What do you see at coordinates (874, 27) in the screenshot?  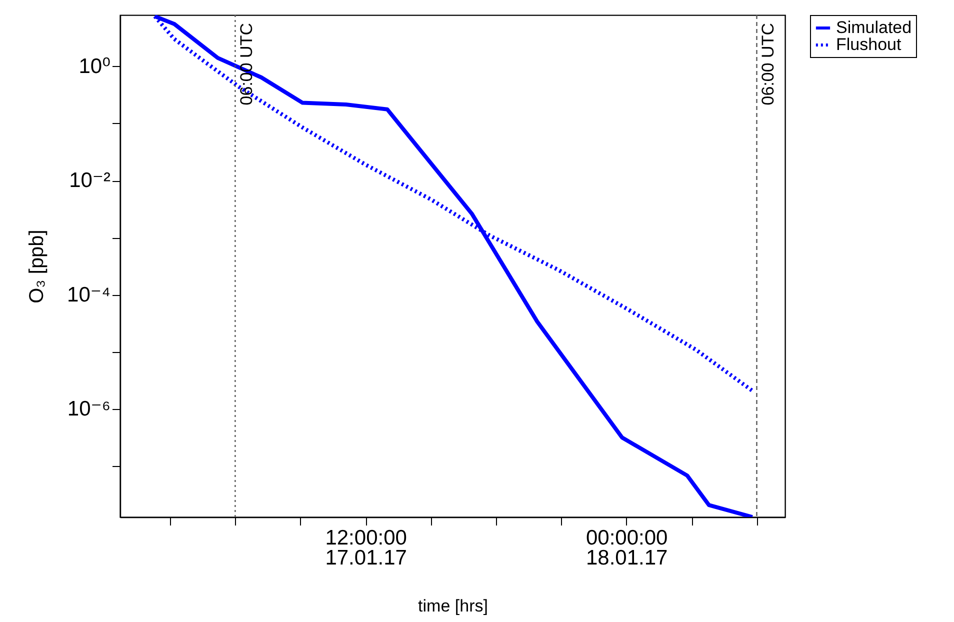 I see `legend-label: Simulated` at bounding box center [874, 27].